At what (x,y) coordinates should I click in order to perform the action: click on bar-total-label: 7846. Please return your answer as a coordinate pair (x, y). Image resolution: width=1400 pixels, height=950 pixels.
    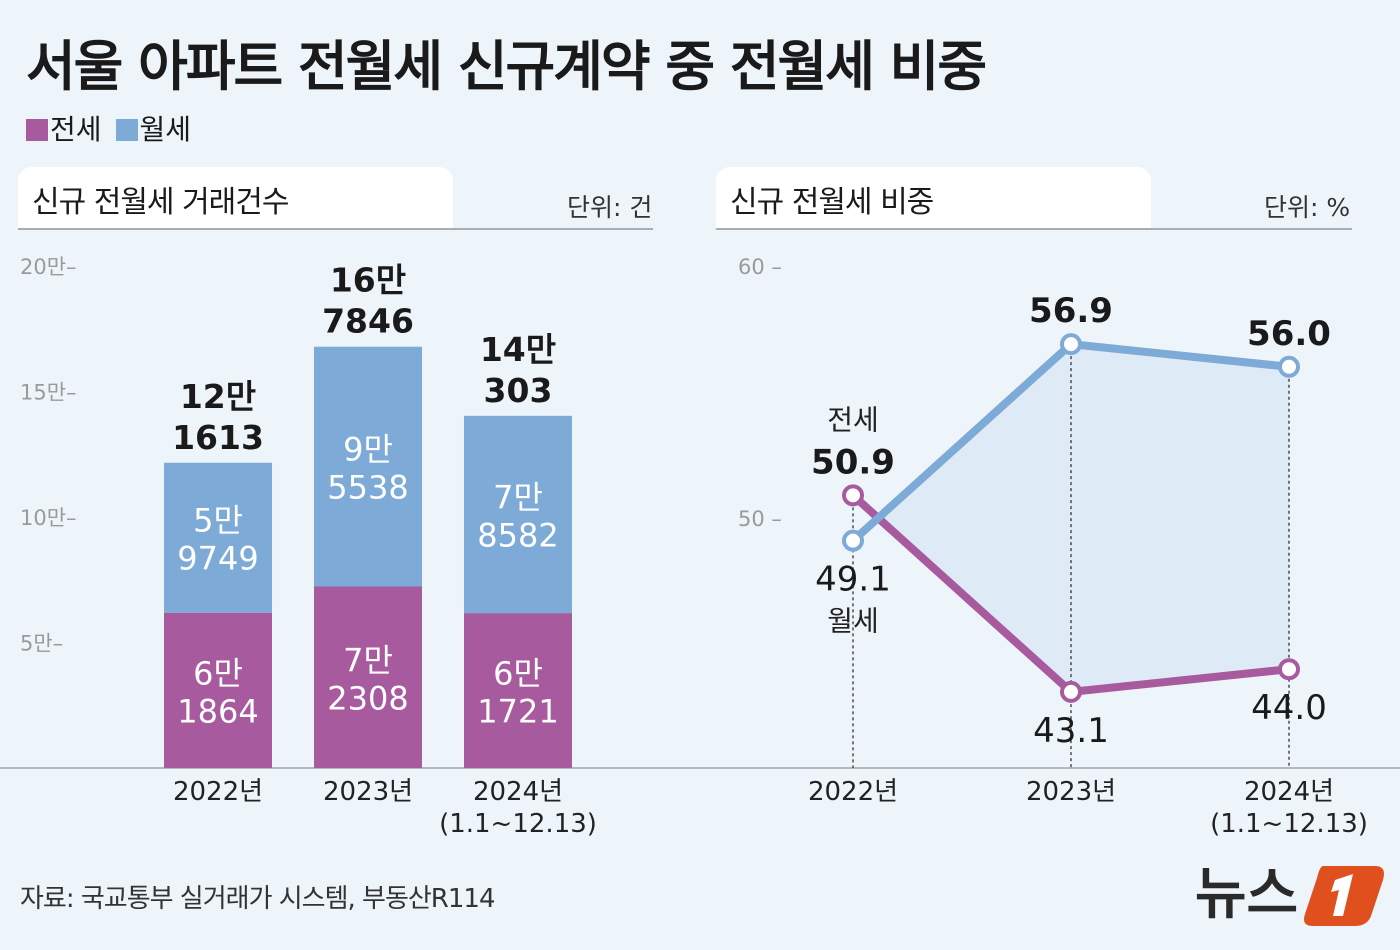
    Looking at the image, I should click on (368, 321).